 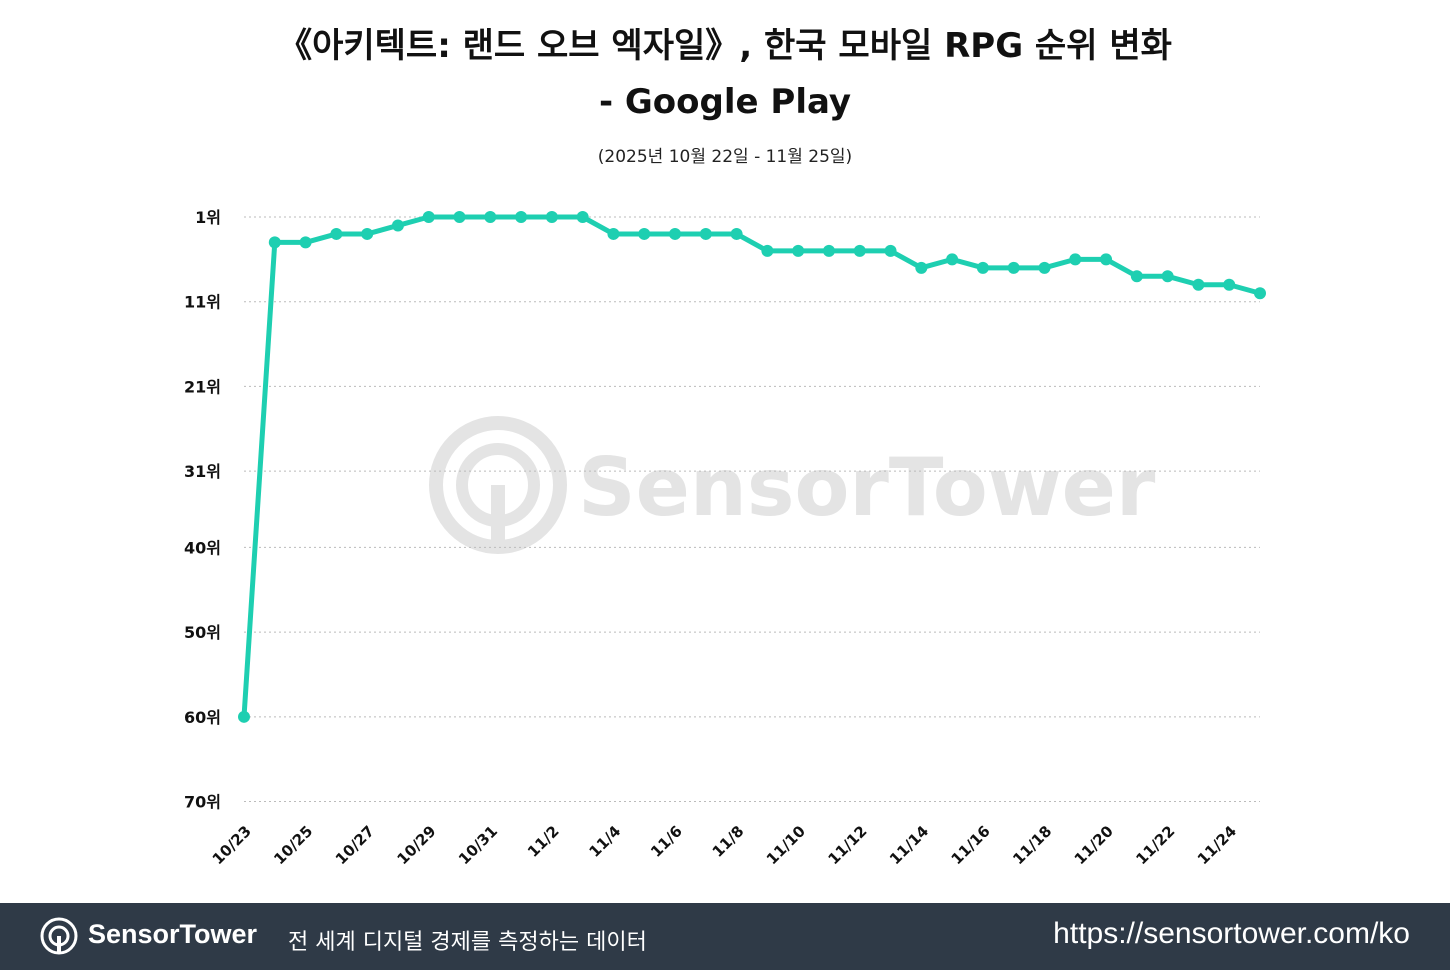 I want to click on y-tick-label: 60위, so click(x=202, y=717).